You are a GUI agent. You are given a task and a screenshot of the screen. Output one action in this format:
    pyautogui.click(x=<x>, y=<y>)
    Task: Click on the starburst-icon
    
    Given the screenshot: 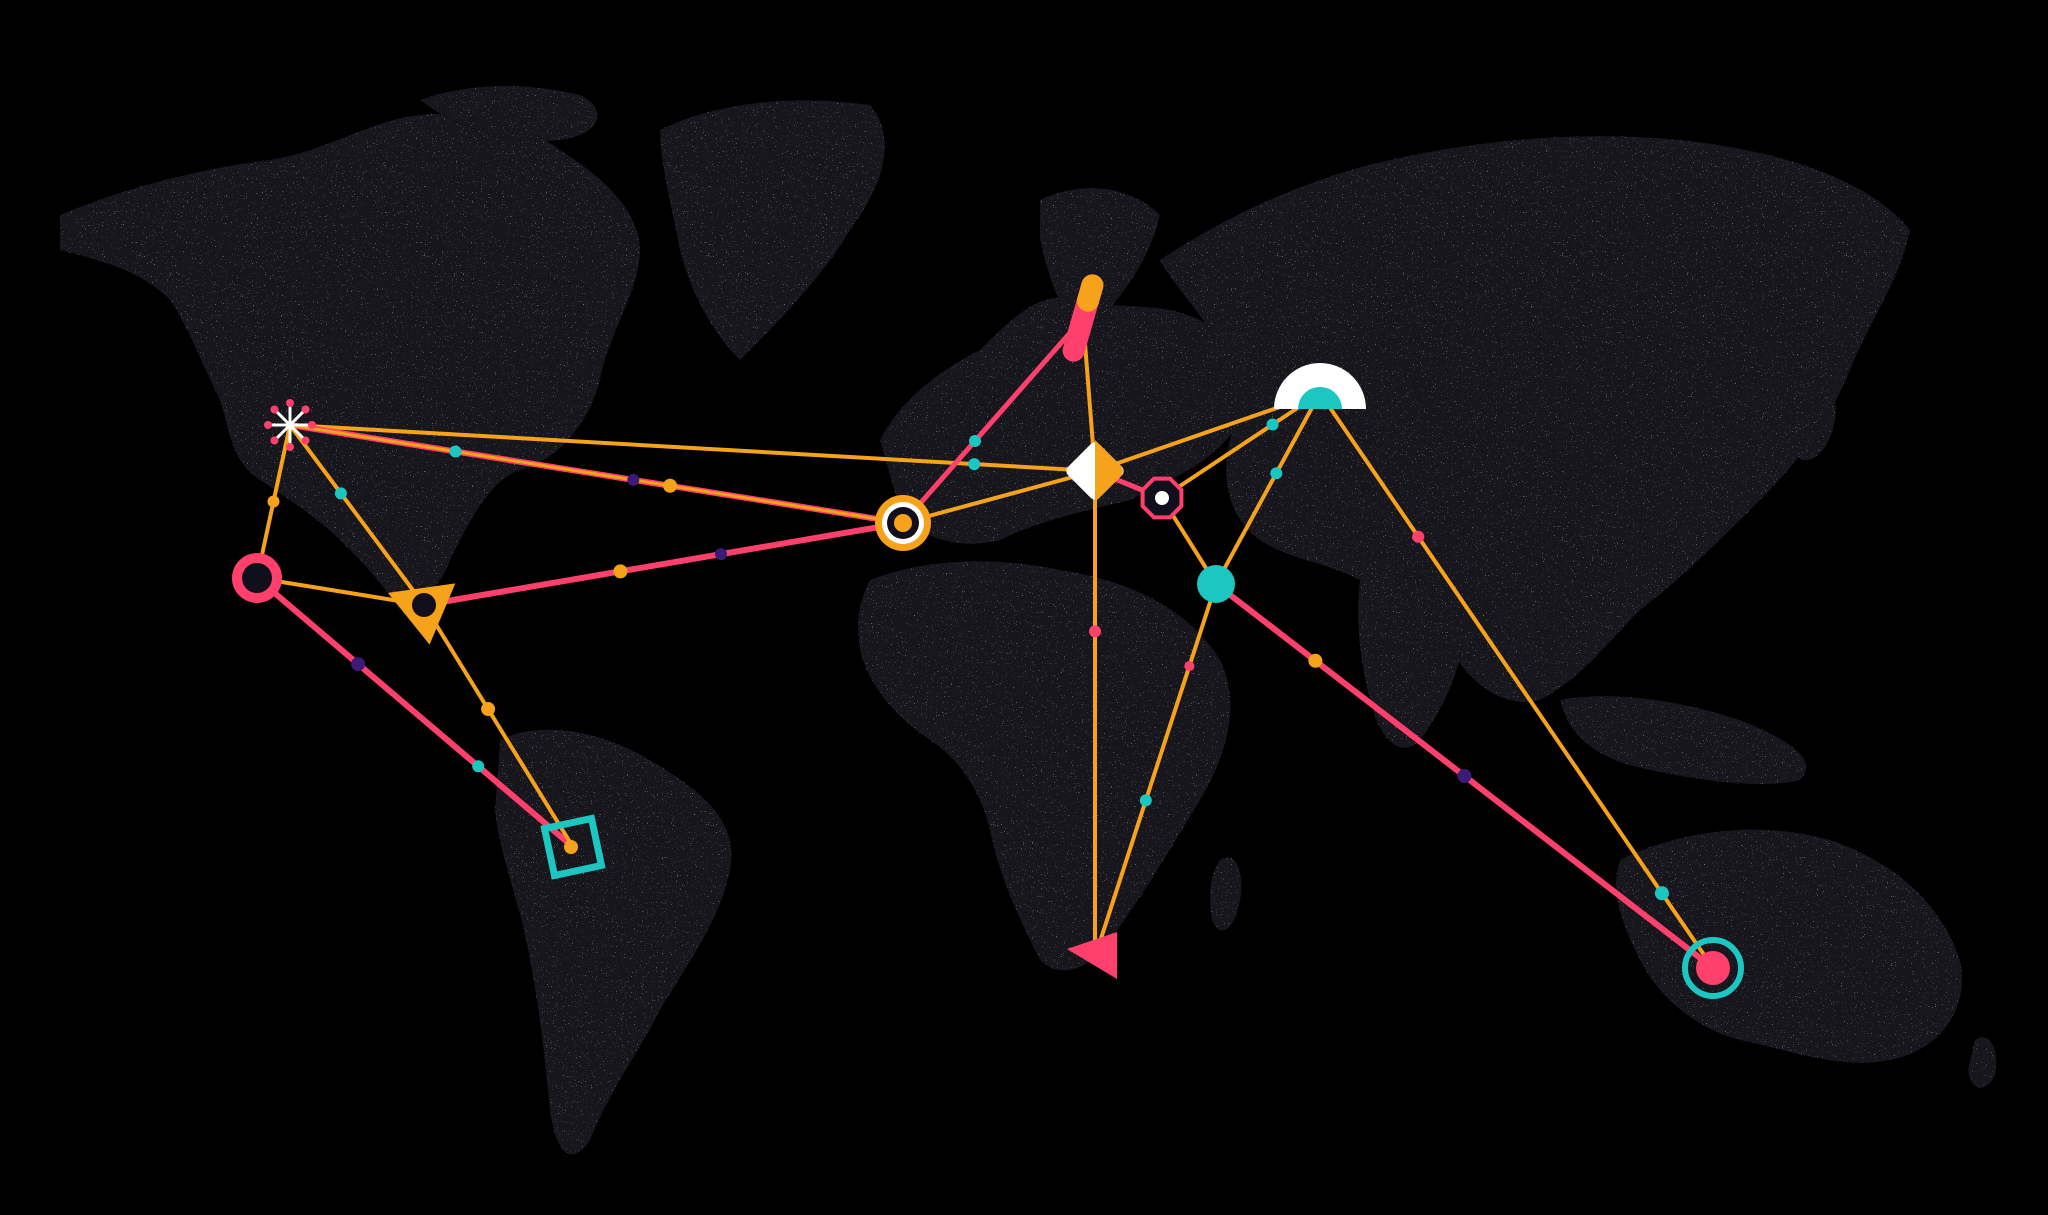 What is the action you would take?
    pyautogui.click(x=290, y=425)
    